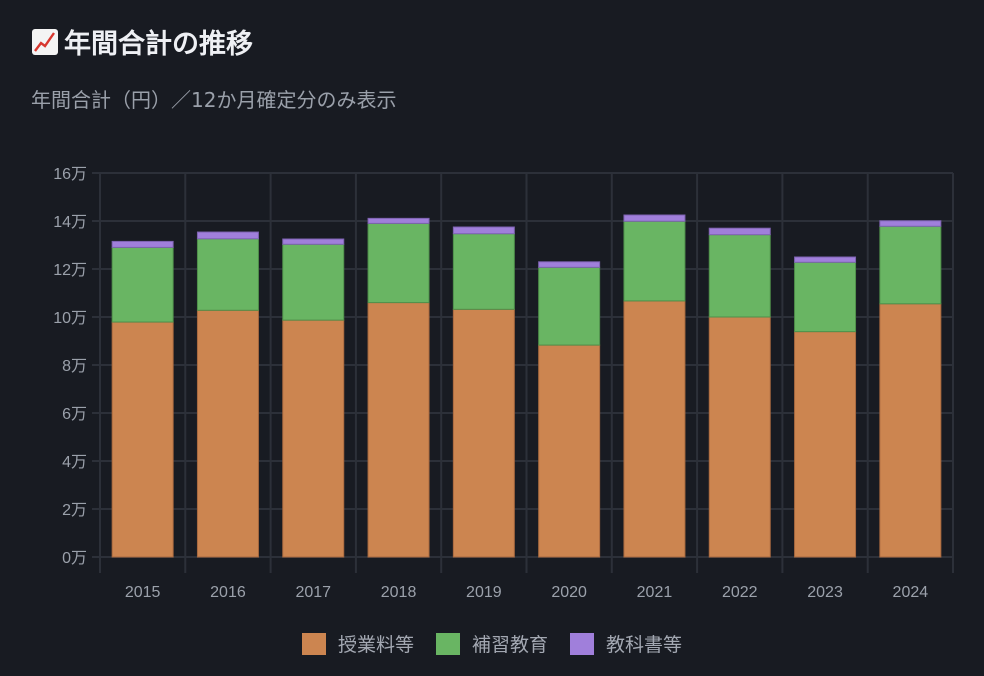 This screenshot has width=984, height=676. Describe the element at coordinates (74, 510) in the screenshot. I see `y-tick-label: 2万` at that location.